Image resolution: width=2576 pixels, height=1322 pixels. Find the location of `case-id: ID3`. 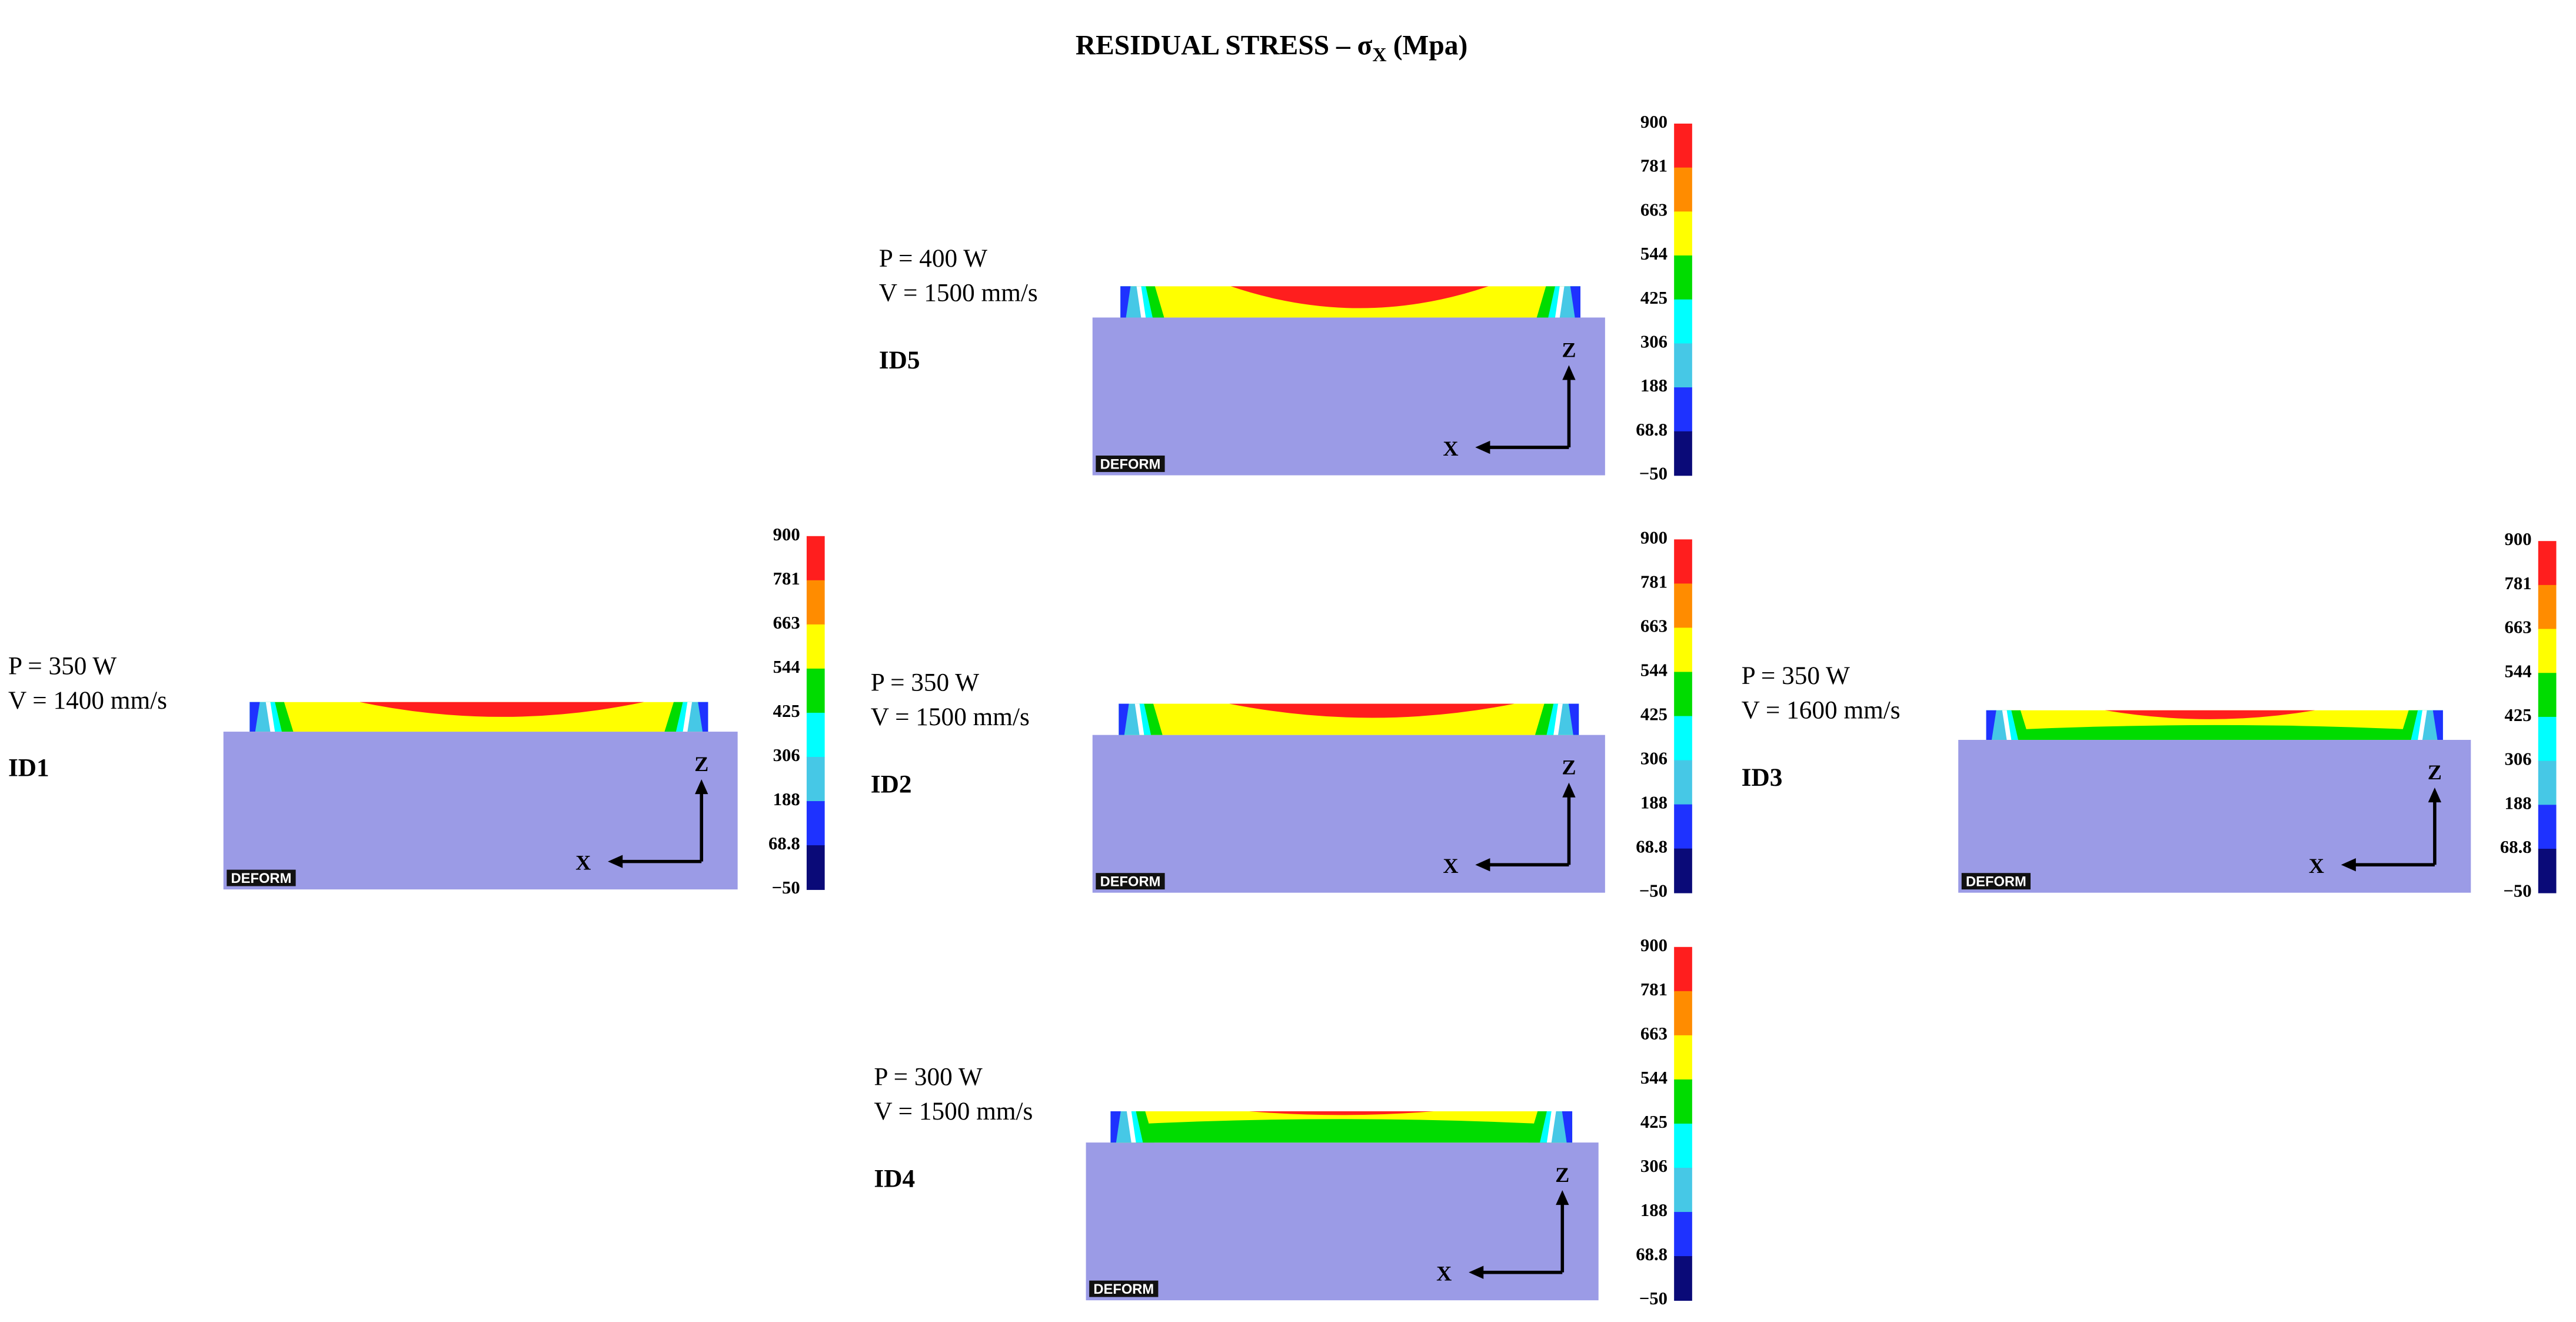

case-id: ID3 is located at coordinates (1762, 777).